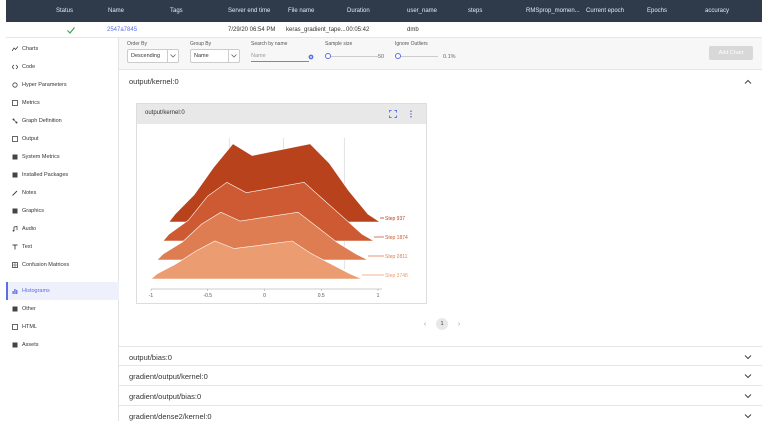  I want to click on sidebar-item-audio: Audio, so click(62, 229).